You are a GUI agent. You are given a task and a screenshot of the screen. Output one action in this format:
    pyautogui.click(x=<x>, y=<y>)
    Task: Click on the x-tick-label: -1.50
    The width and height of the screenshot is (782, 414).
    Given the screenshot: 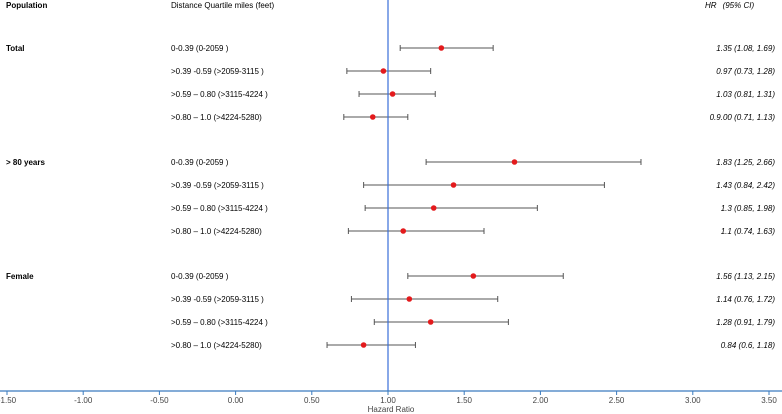 What is the action you would take?
    pyautogui.click(x=8, y=400)
    